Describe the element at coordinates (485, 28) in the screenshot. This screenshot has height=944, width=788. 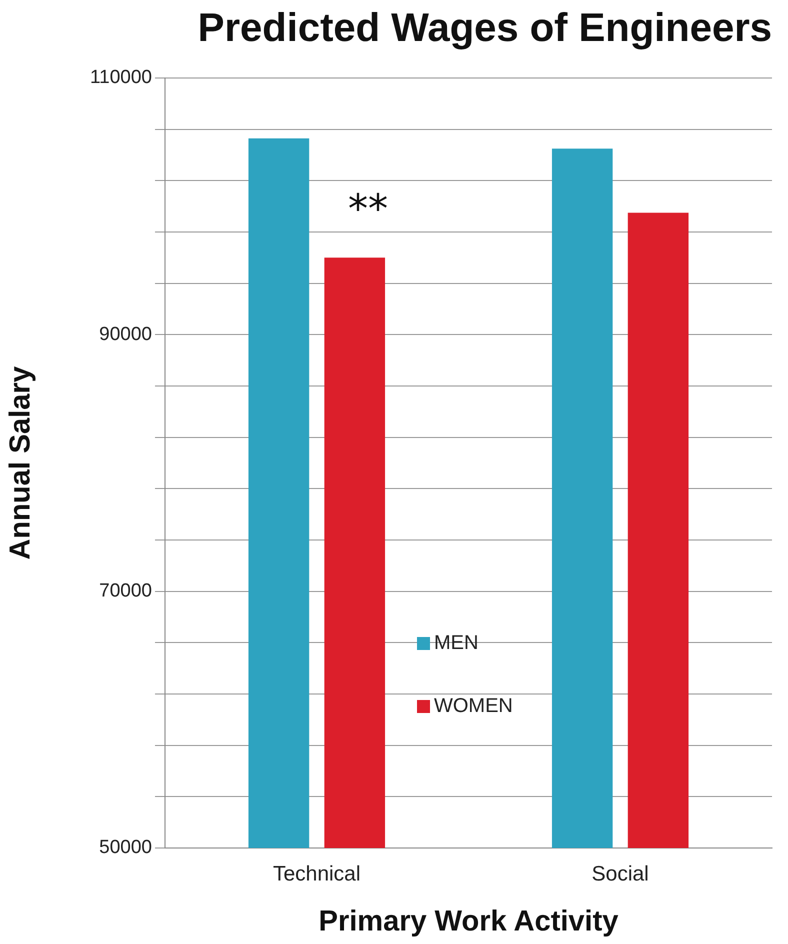
I see `chart-title: Predicted Wages of Engineers` at that location.